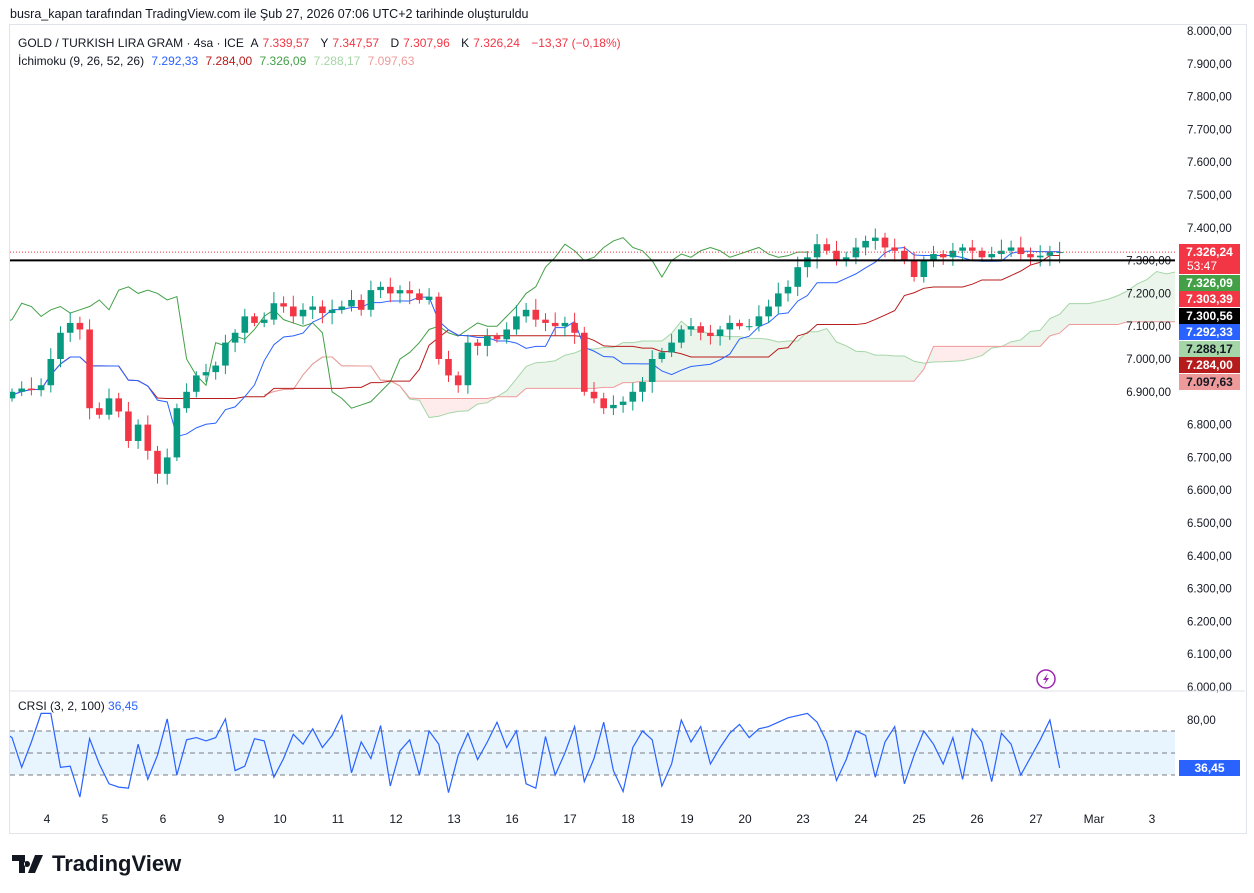 The width and height of the screenshot is (1254, 893). Describe the element at coordinates (117, 863) in the screenshot. I see `tradingview-logo-text: TradingView` at that location.